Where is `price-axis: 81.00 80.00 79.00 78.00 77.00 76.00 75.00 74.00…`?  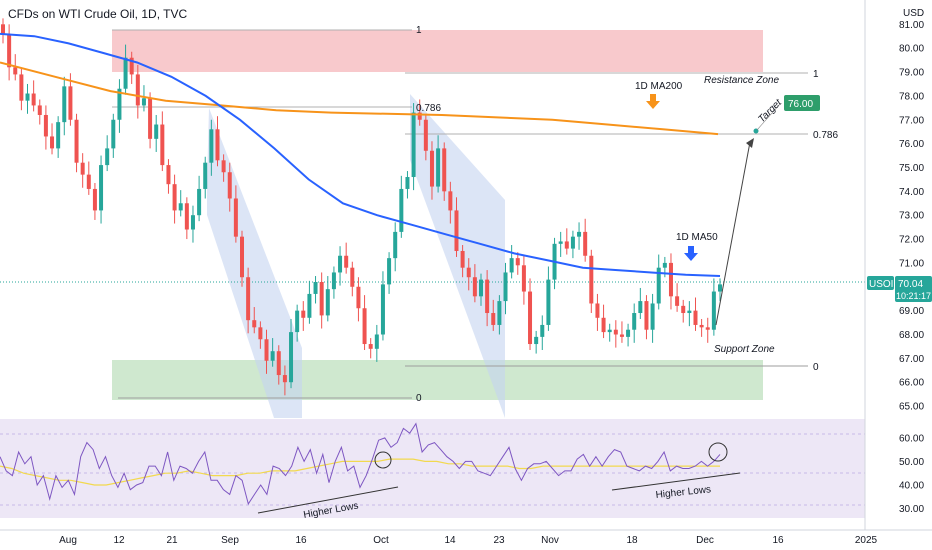
price-axis: 81.00 80.00 79.00 78.00 77.00 76.00 75.00 74.00… is located at coordinates (898, 265).